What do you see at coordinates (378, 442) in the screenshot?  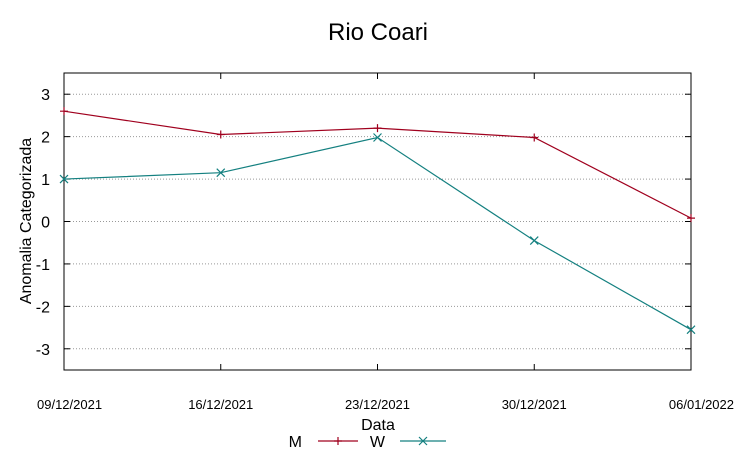 I see `legend-label: W` at bounding box center [378, 442].